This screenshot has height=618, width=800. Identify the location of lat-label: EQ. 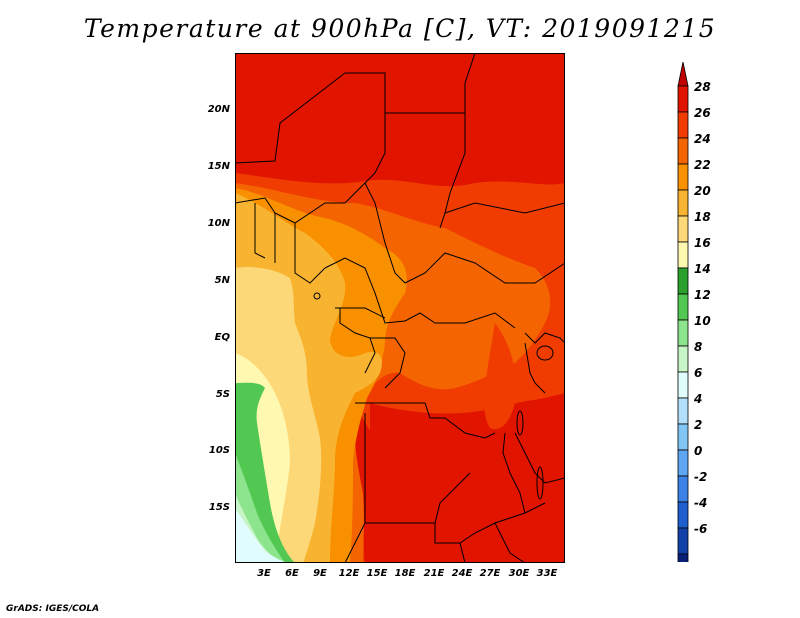
(222, 337).